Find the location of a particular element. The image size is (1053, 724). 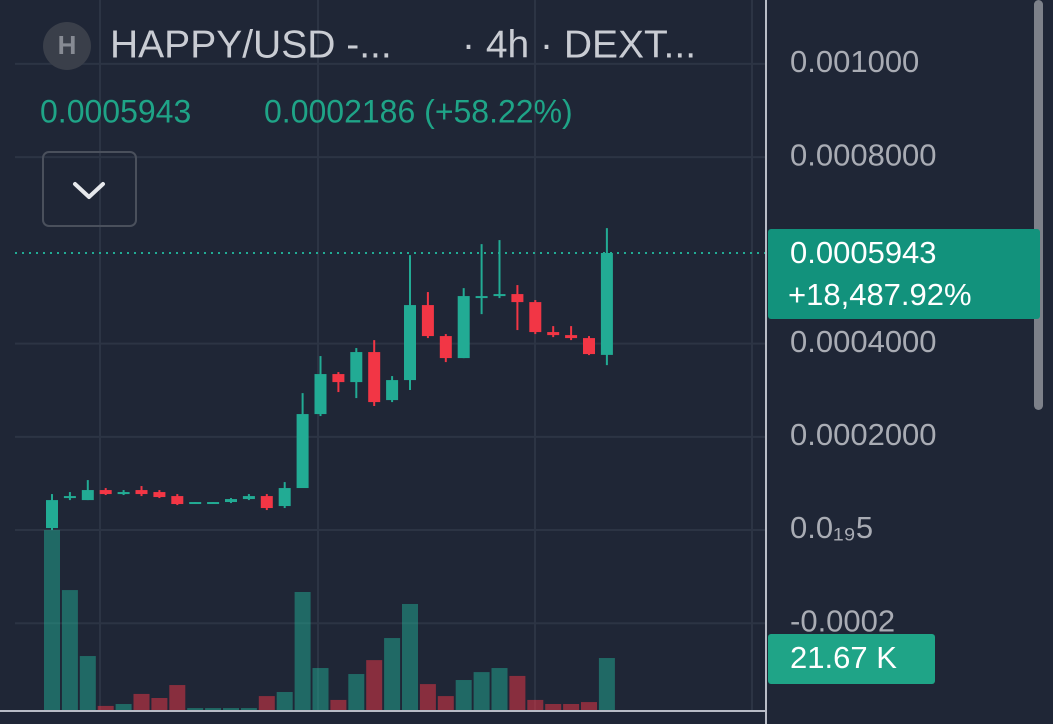

chevron is located at coordinates (89, 190).